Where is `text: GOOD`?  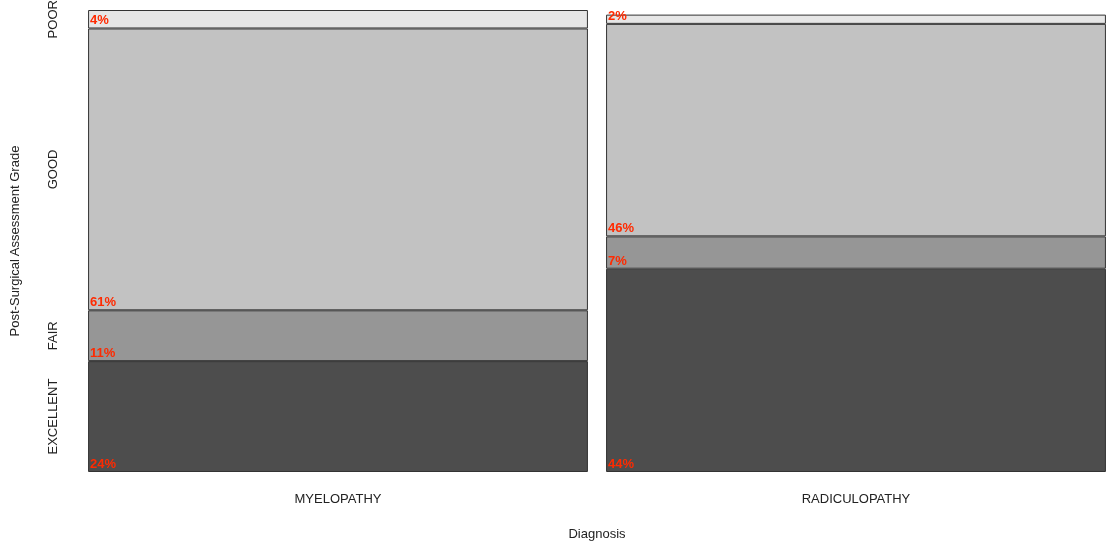
text: GOOD is located at coordinates (52, 169).